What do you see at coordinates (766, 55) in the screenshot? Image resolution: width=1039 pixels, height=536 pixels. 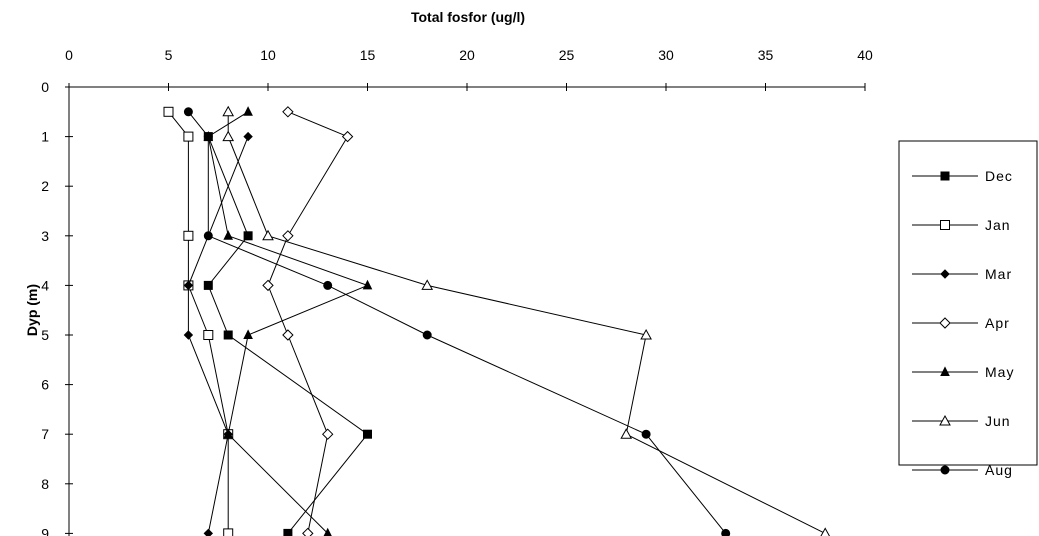 I see `x-tick-label: 35` at bounding box center [766, 55].